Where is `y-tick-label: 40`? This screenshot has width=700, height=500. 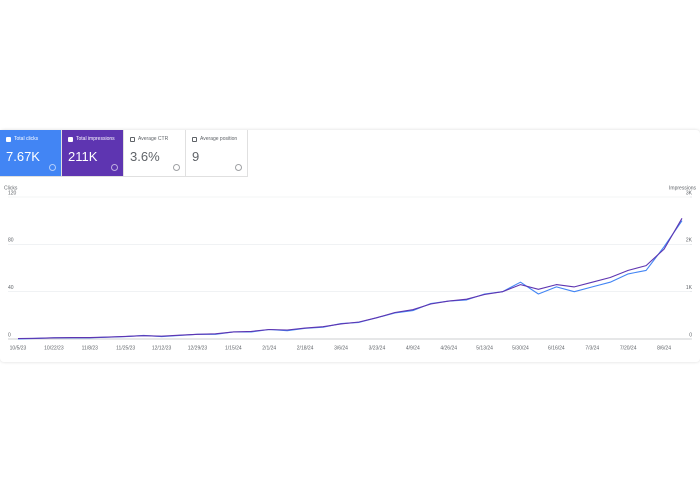 y-tick-label: 40 is located at coordinates (11, 288).